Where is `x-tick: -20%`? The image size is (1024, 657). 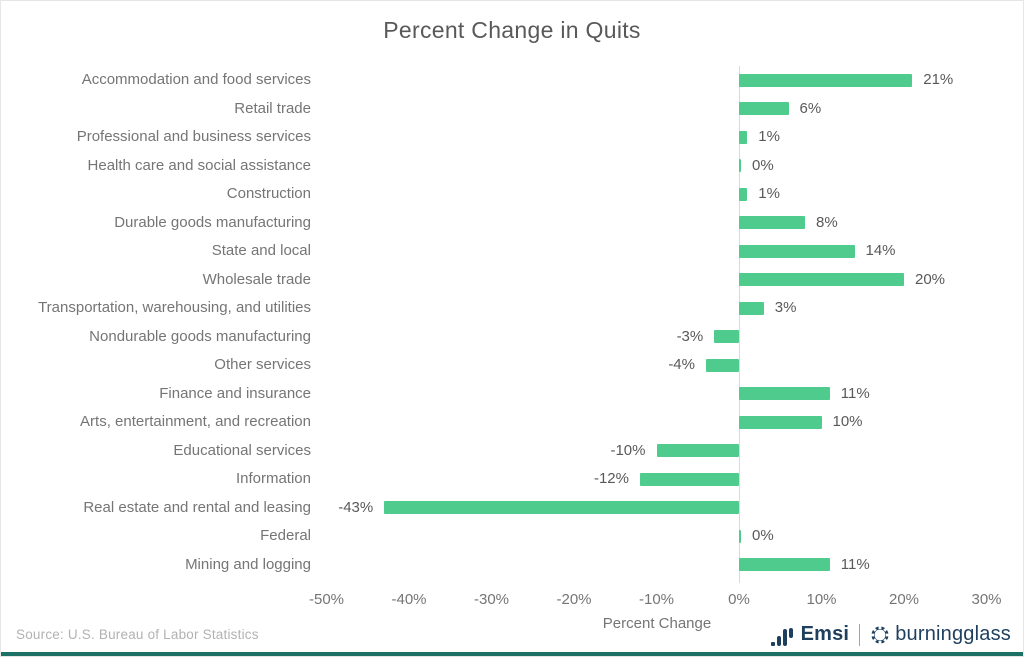 x-tick: -20% is located at coordinates (574, 599).